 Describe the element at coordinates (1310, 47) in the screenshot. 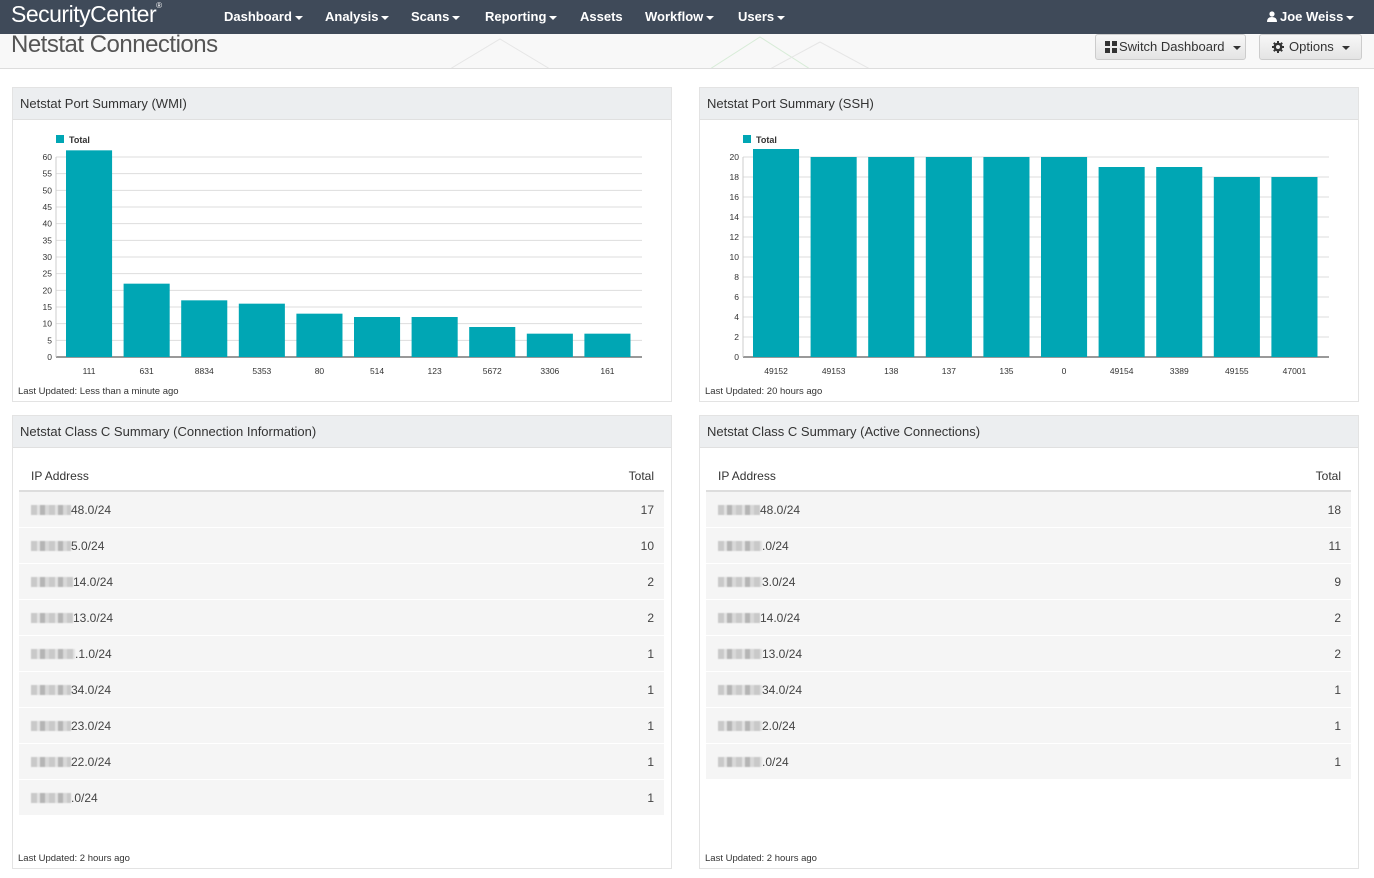

I see `options-button: Options` at that location.